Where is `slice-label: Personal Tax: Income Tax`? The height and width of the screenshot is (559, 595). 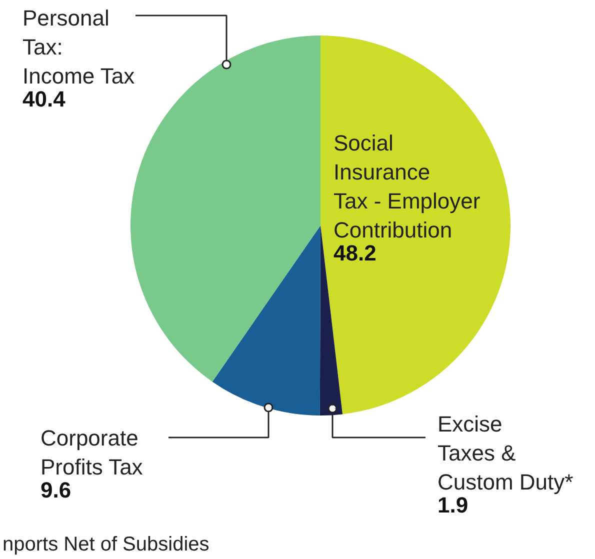
slice-label: Personal Tax: Income Tax is located at coordinates (78, 47).